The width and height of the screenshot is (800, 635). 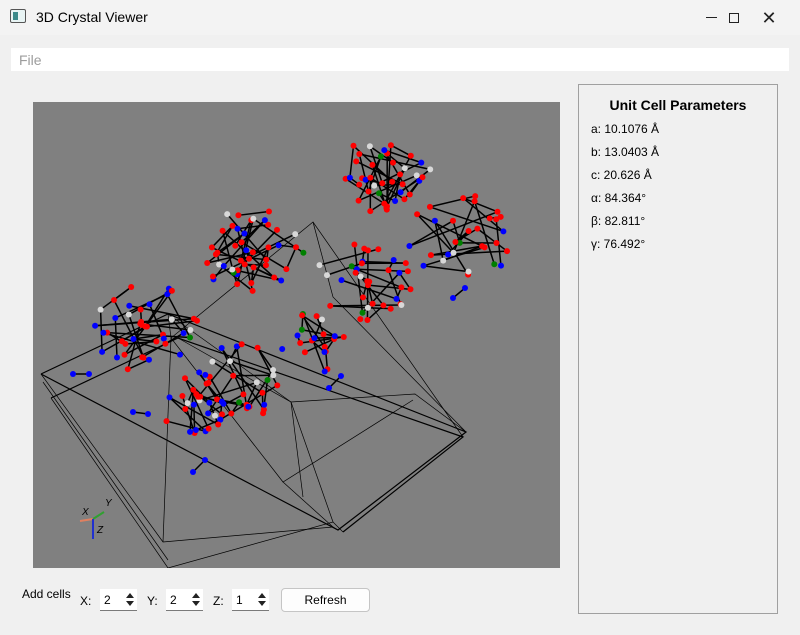 I want to click on x-cells-spinbox: 2, so click(x=118, y=600).